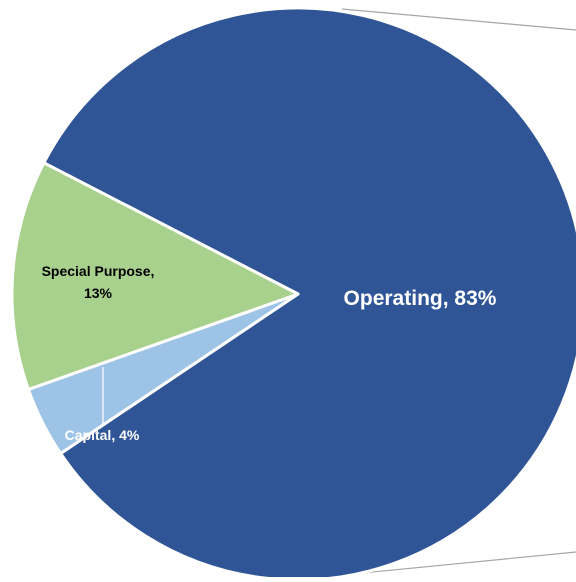 This screenshot has width=576, height=582. Describe the element at coordinates (458, 19) in the screenshot. I see `connector-line-top` at that location.